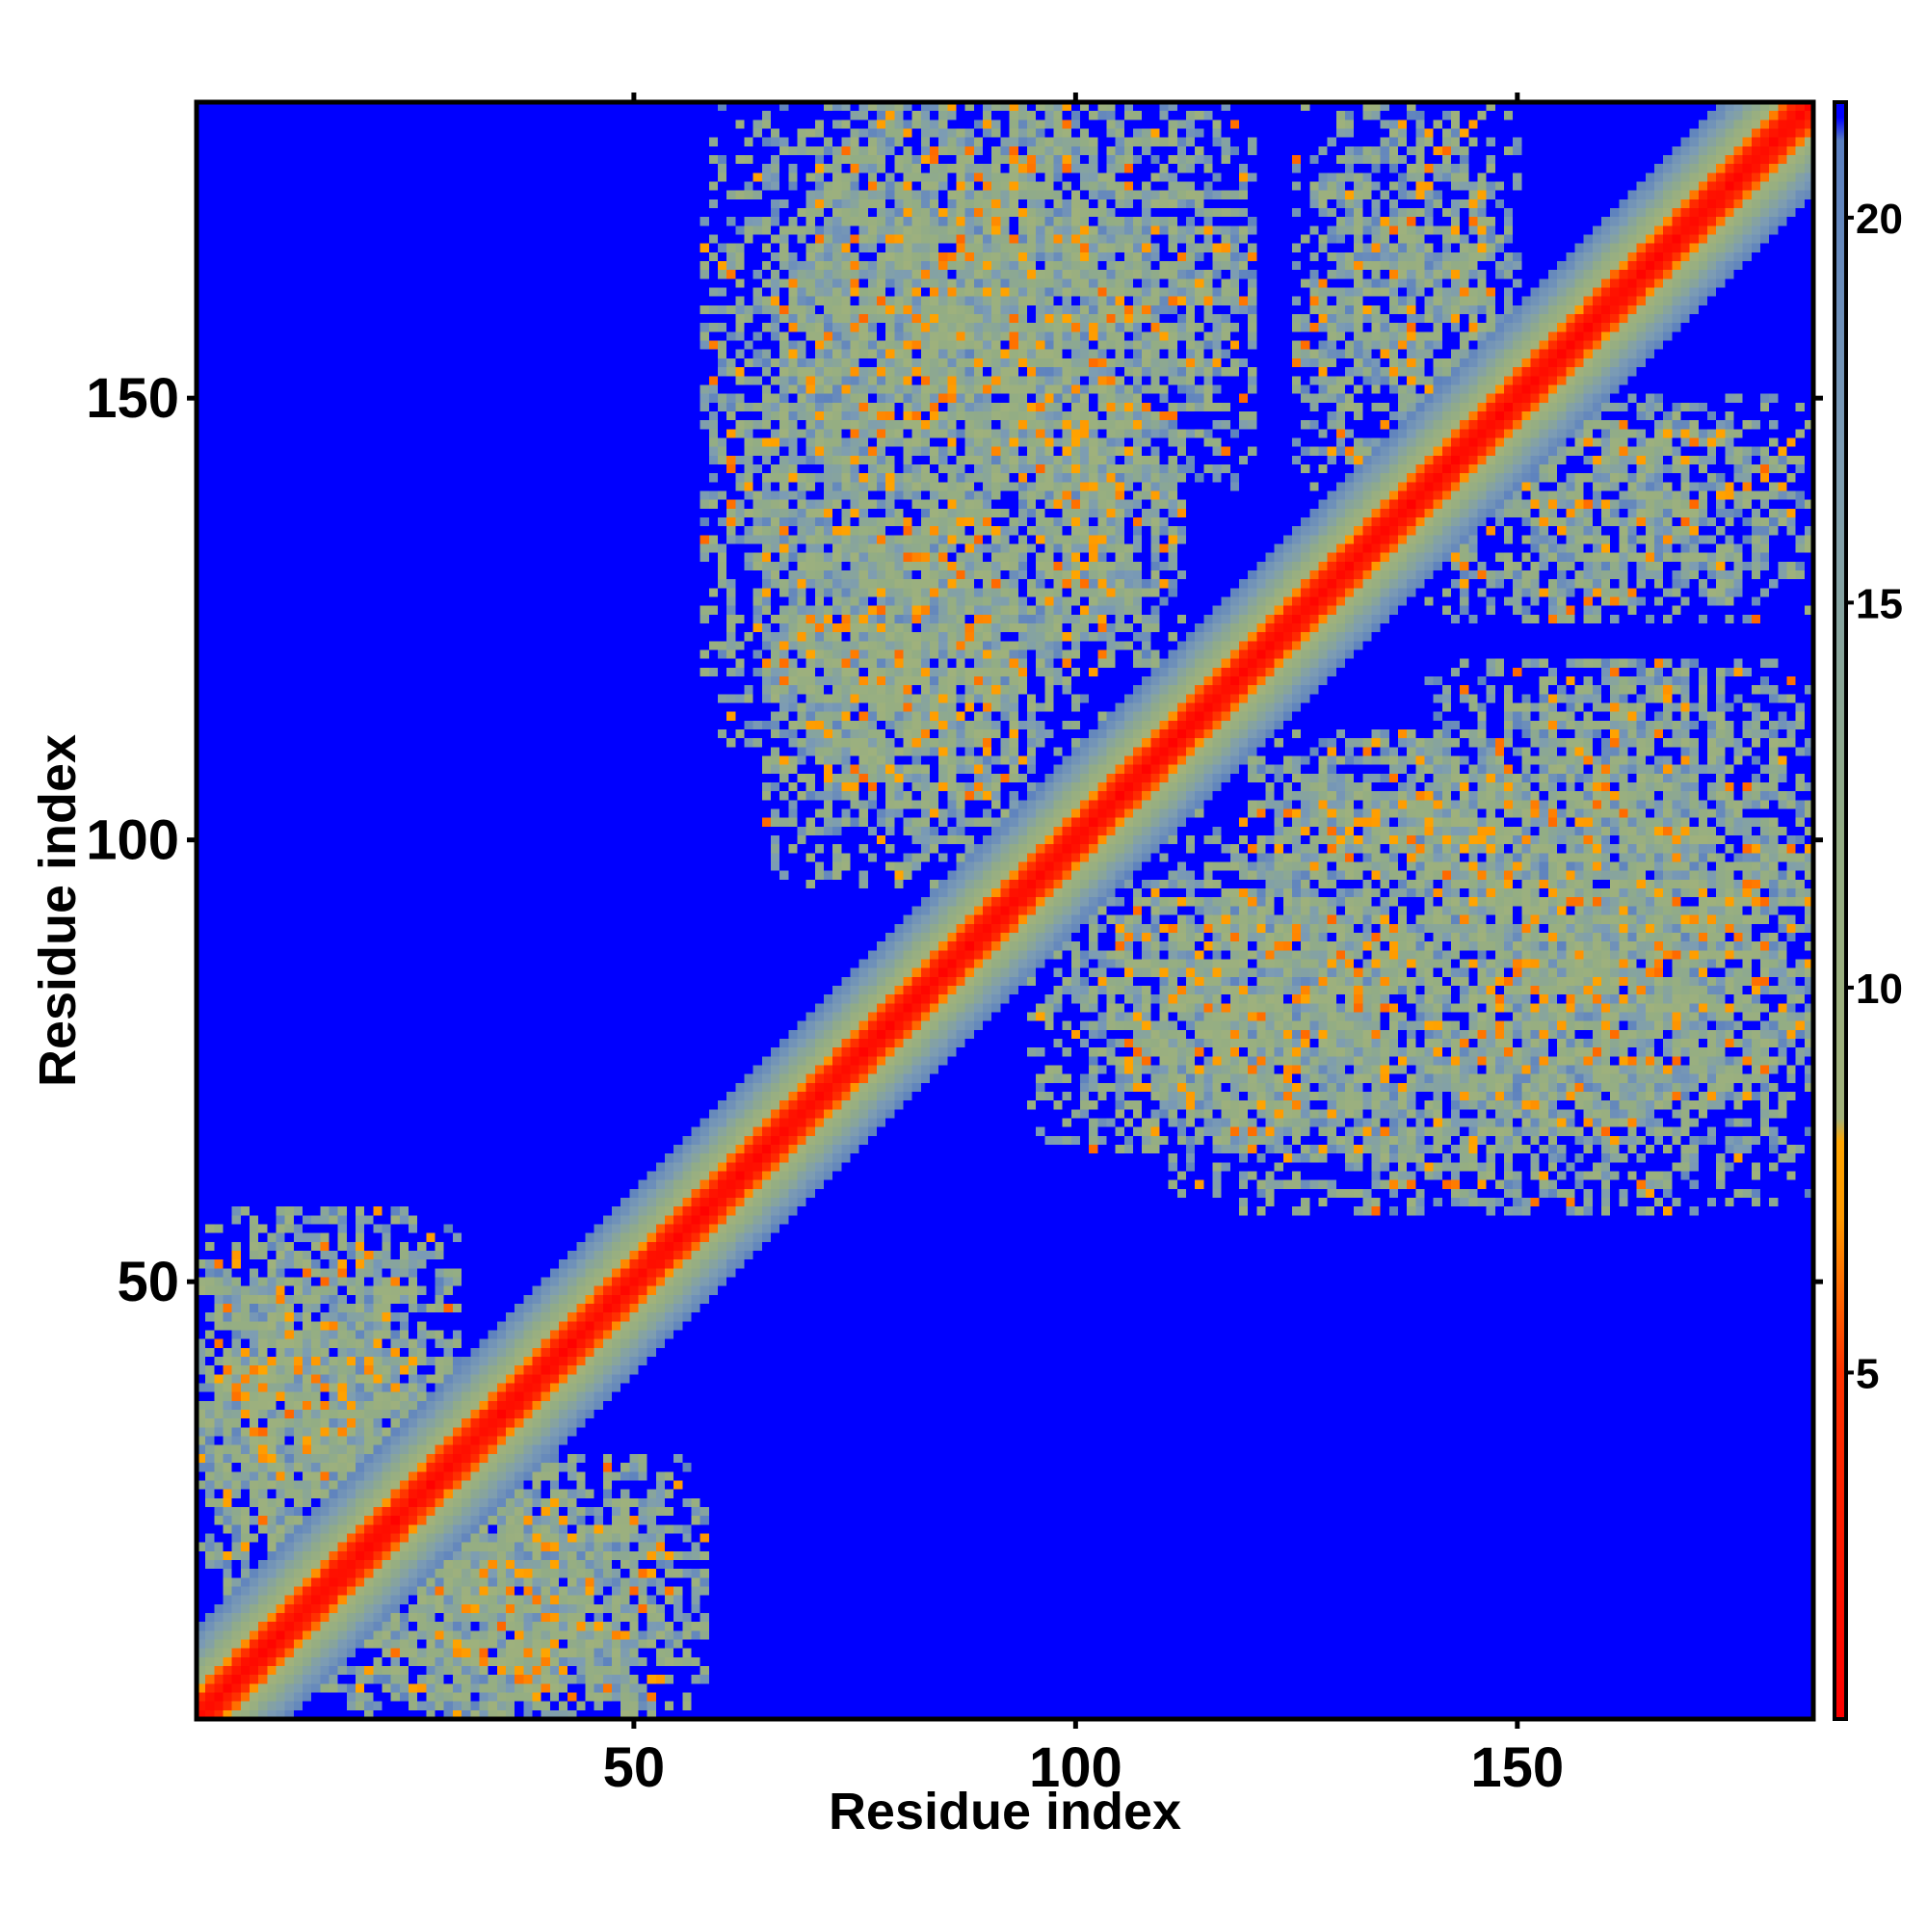 The width and height of the screenshot is (1927, 1932). What do you see at coordinates (634, 1767) in the screenshot?
I see `x-tick-label: 50` at bounding box center [634, 1767].